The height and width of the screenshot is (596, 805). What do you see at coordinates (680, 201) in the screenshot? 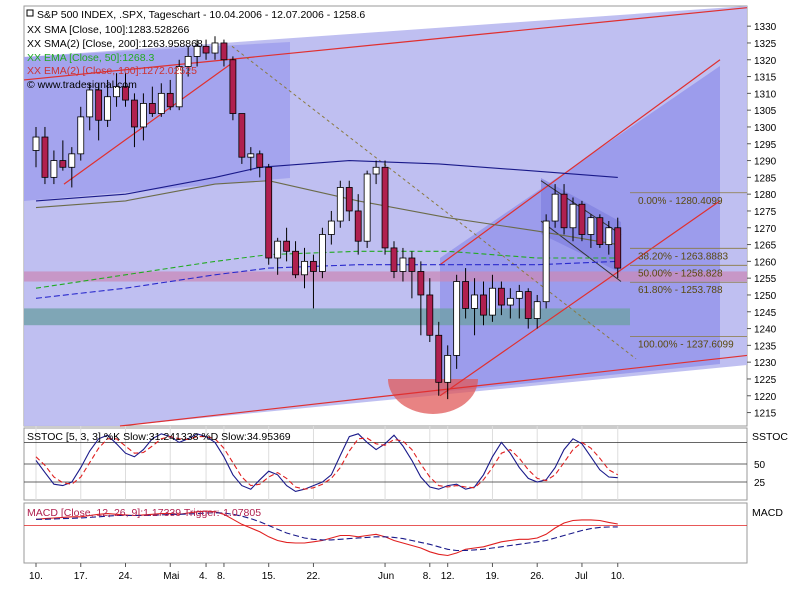
I see `fib-level-label: 0.00% - 1280.4099` at bounding box center [680, 201].